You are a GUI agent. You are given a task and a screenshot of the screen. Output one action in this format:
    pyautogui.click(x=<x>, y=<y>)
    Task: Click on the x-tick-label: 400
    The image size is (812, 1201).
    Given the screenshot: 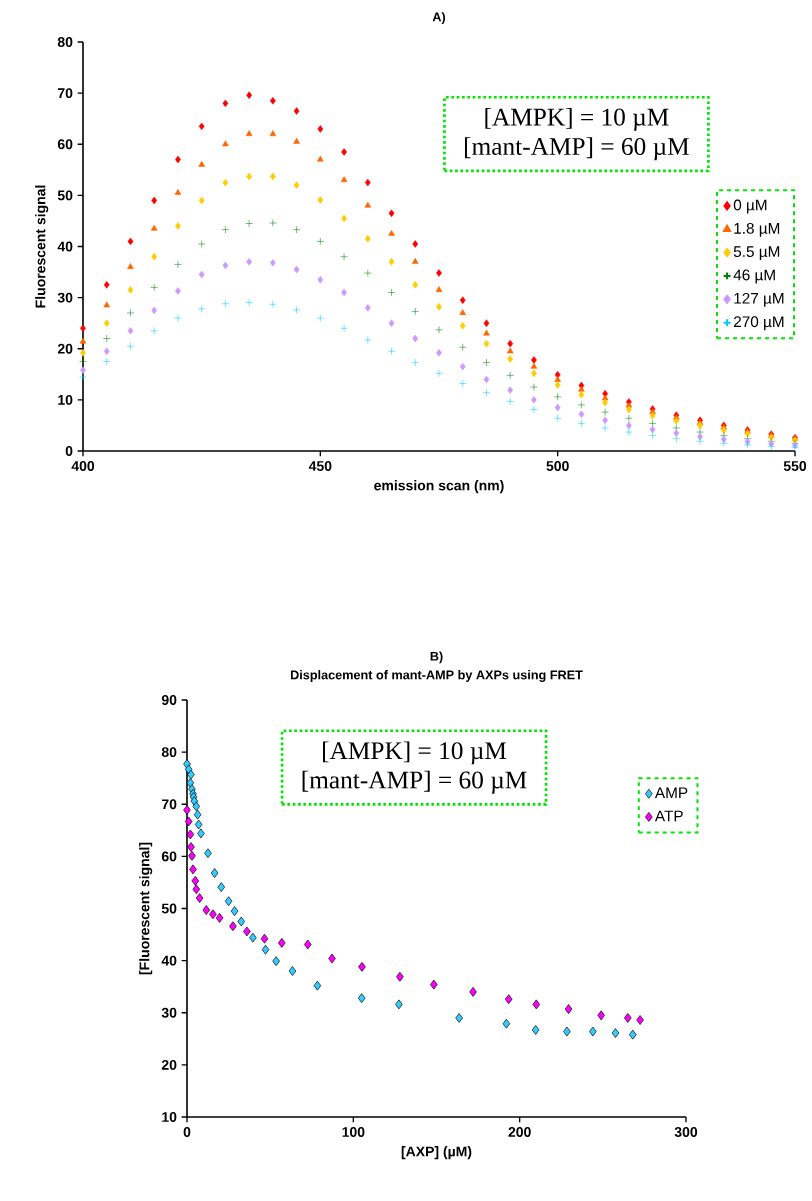 What is the action you would take?
    pyautogui.click(x=83, y=466)
    